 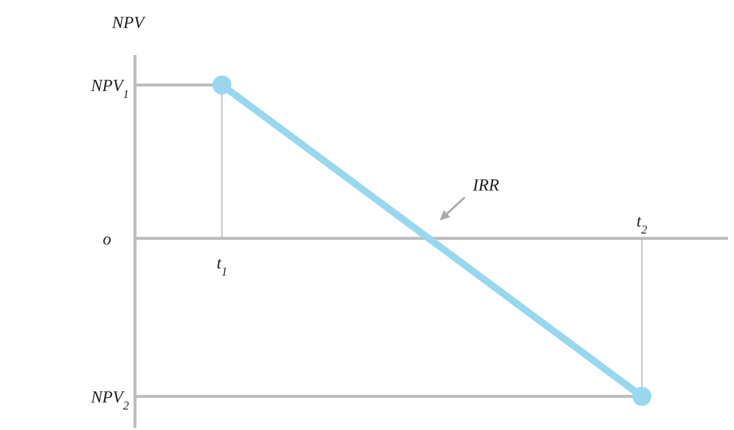 I want to click on annotation: IRR, so click(x=486, y=184).